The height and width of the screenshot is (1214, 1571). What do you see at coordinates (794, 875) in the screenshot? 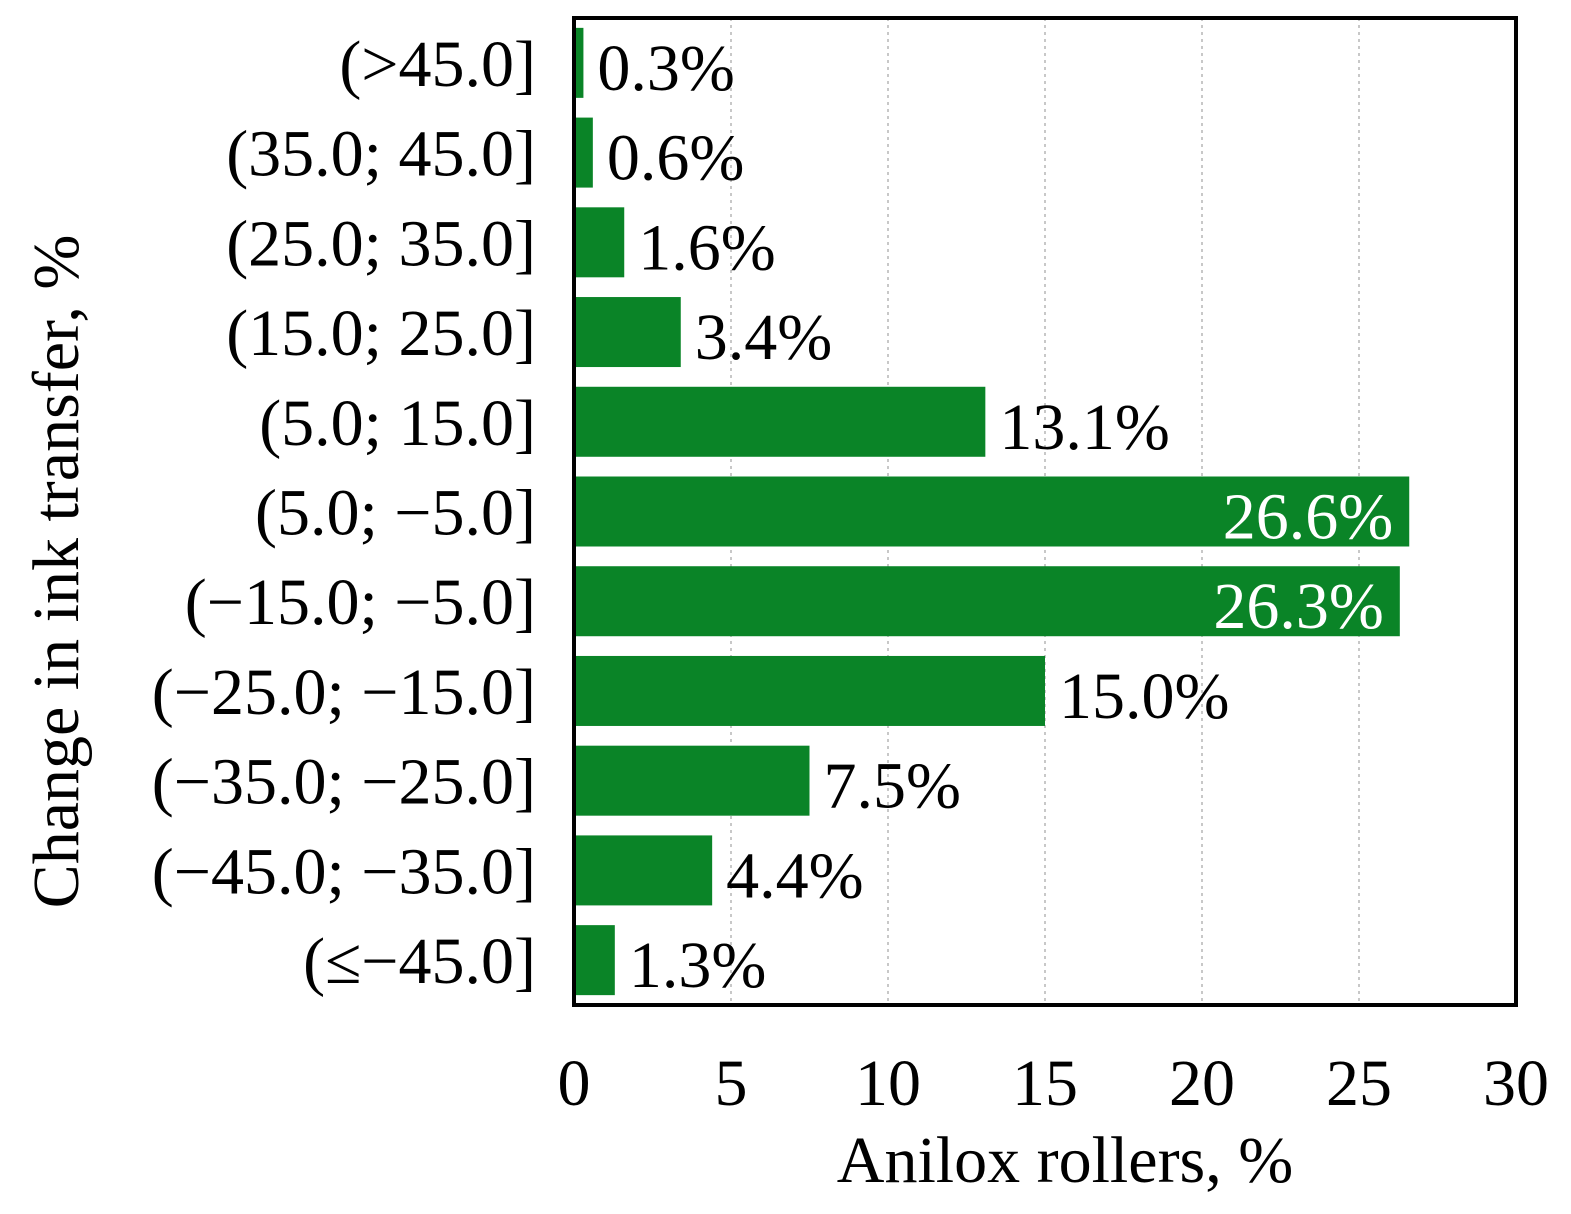
I see `data-label: 4.4%` at bounding box center [794, 875].